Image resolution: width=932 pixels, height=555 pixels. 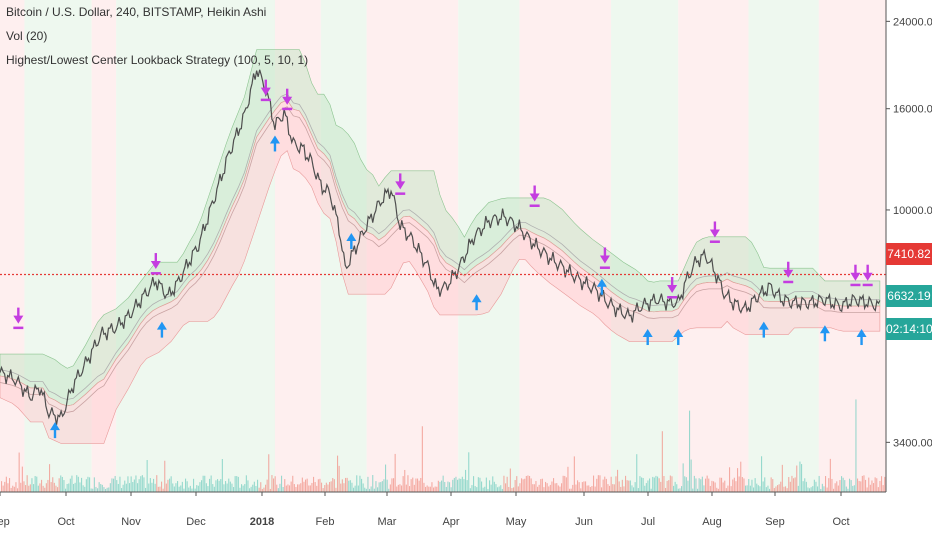 What do you see at coordinates (155, 264) in the screenshot?
I see `sell-signal-arrow` at bounding box center [155, 264].